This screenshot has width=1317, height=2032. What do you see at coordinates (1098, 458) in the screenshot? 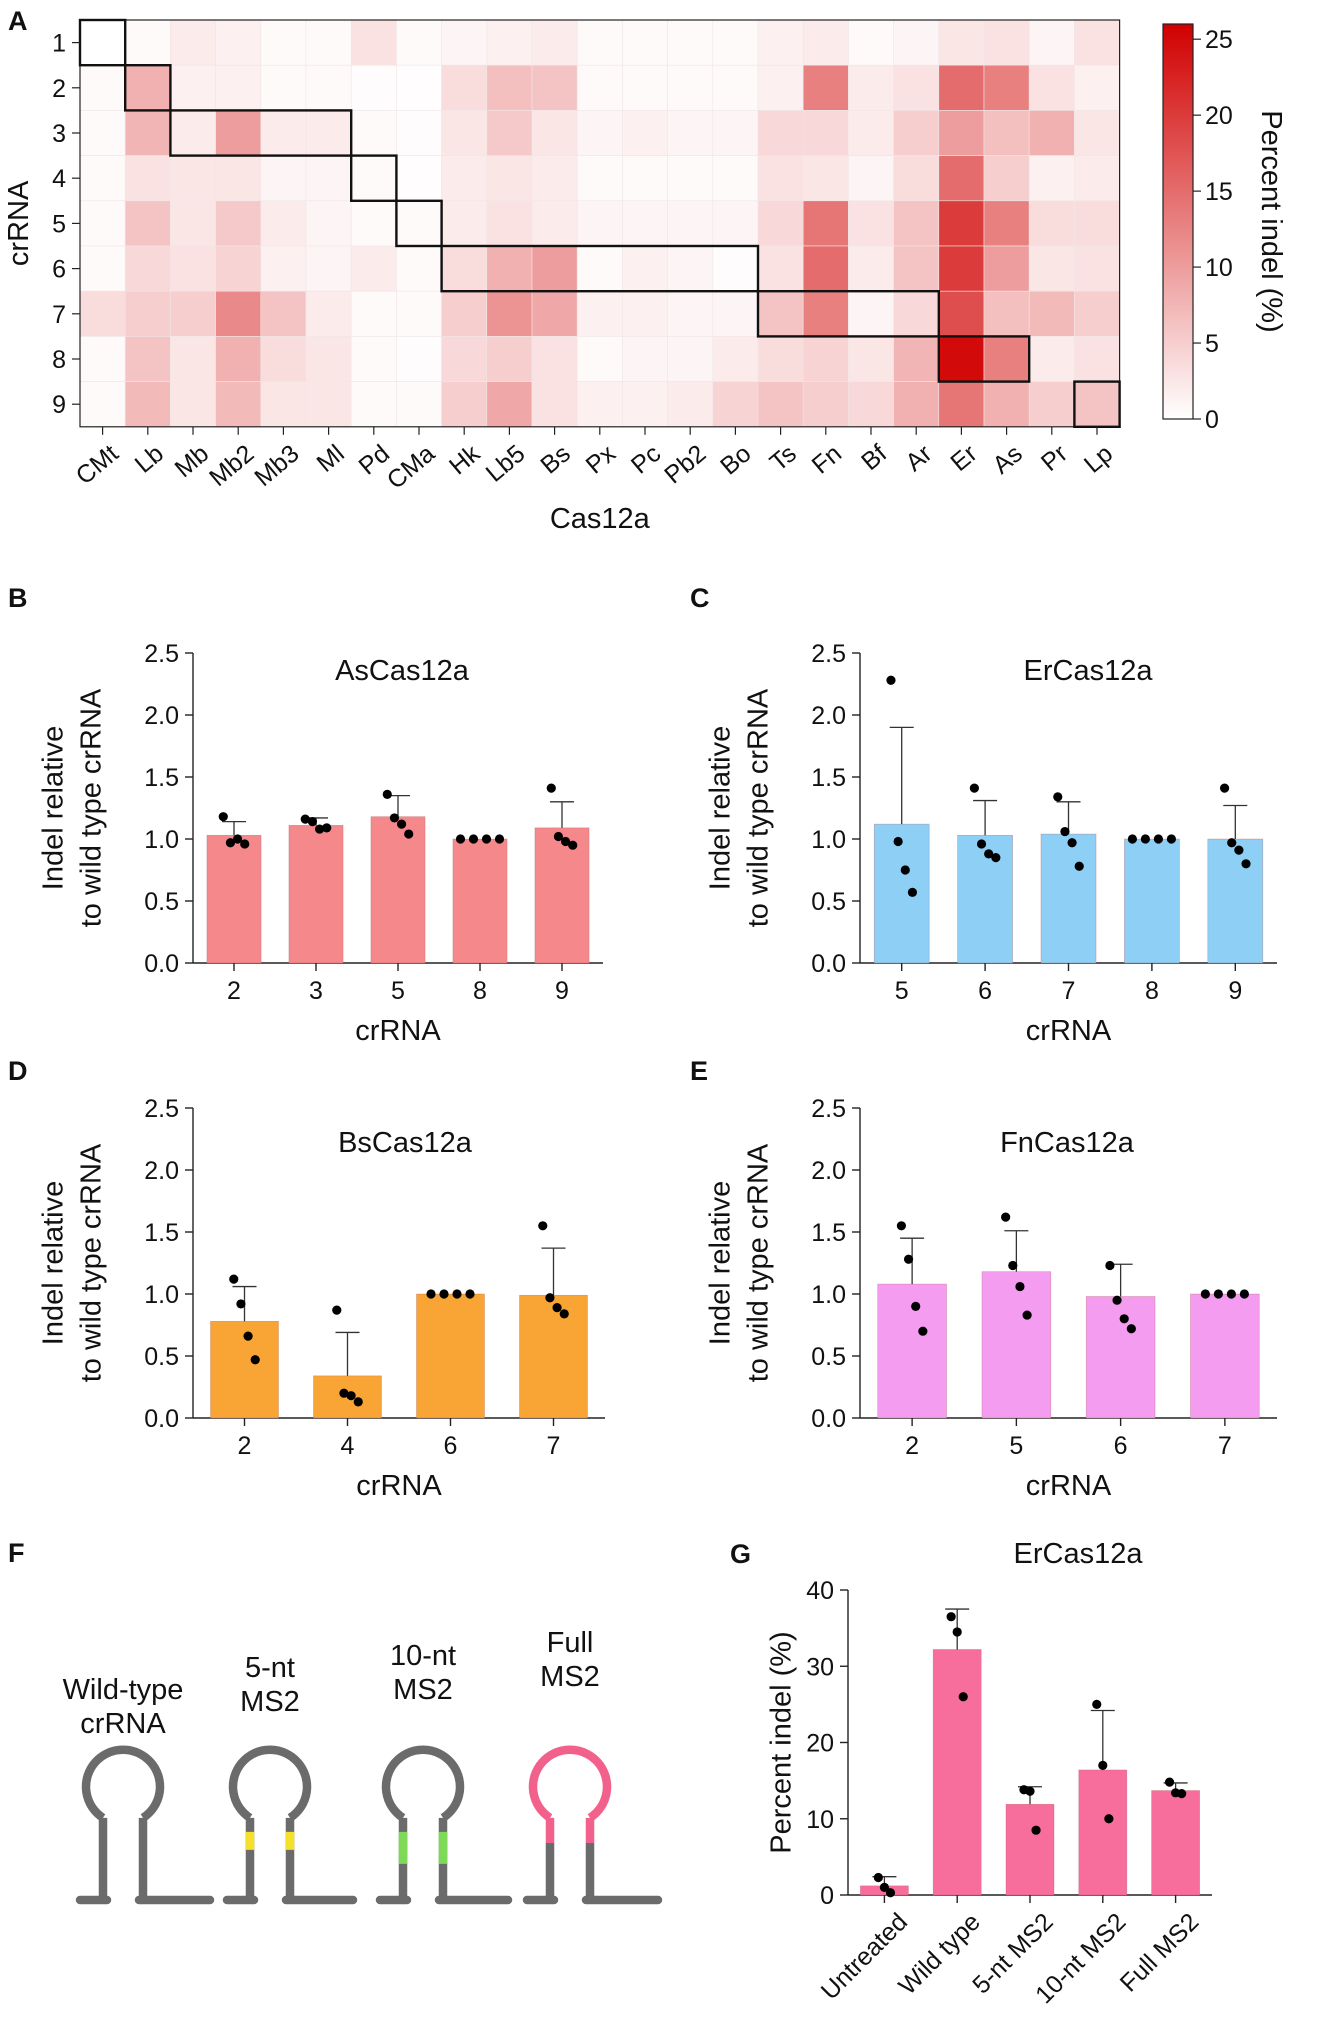
I see `heatmap-col-label: Lp` at bounding box center [1098, 458].